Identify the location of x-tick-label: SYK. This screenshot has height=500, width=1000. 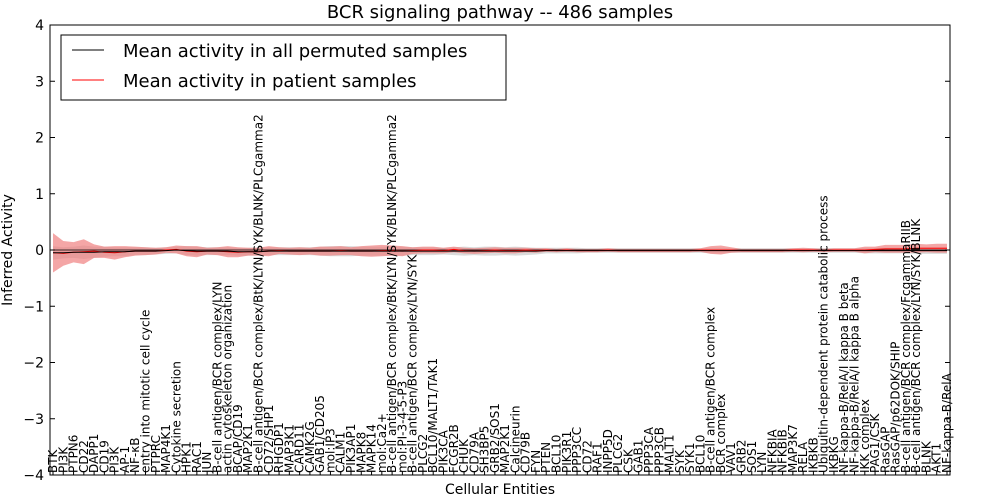
(680, 461).